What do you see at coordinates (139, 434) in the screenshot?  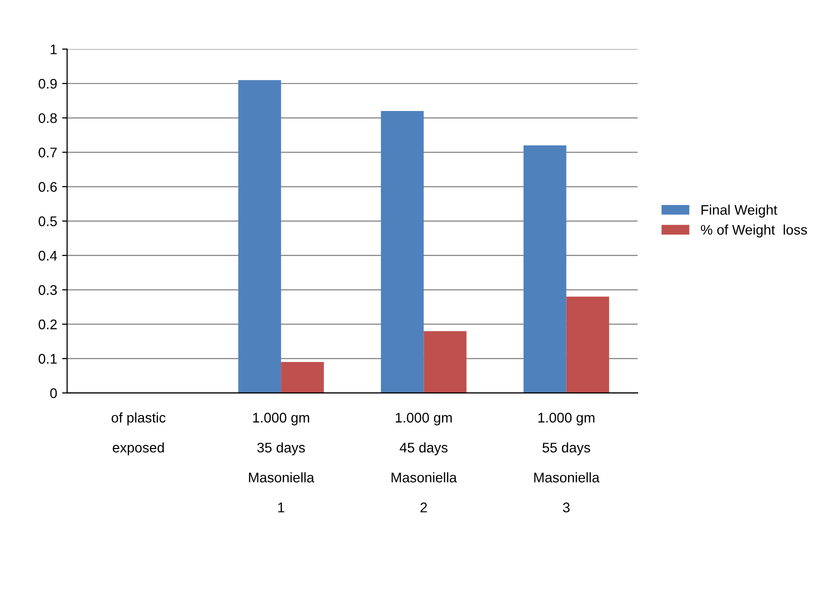 I see `category-label: of plastic exposed` at bounding box center [139, 434].